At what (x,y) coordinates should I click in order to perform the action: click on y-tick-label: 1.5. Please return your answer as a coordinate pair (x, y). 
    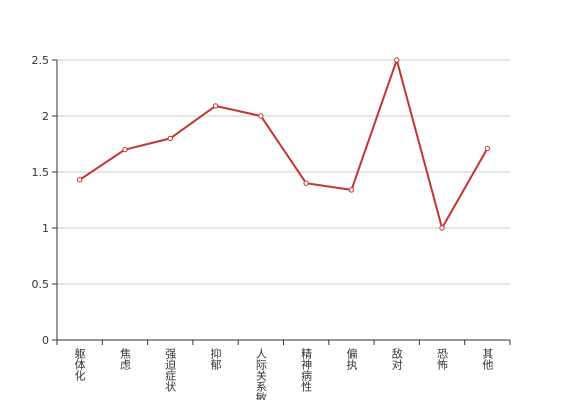
    Looking at the image, I should click on (41, 172).